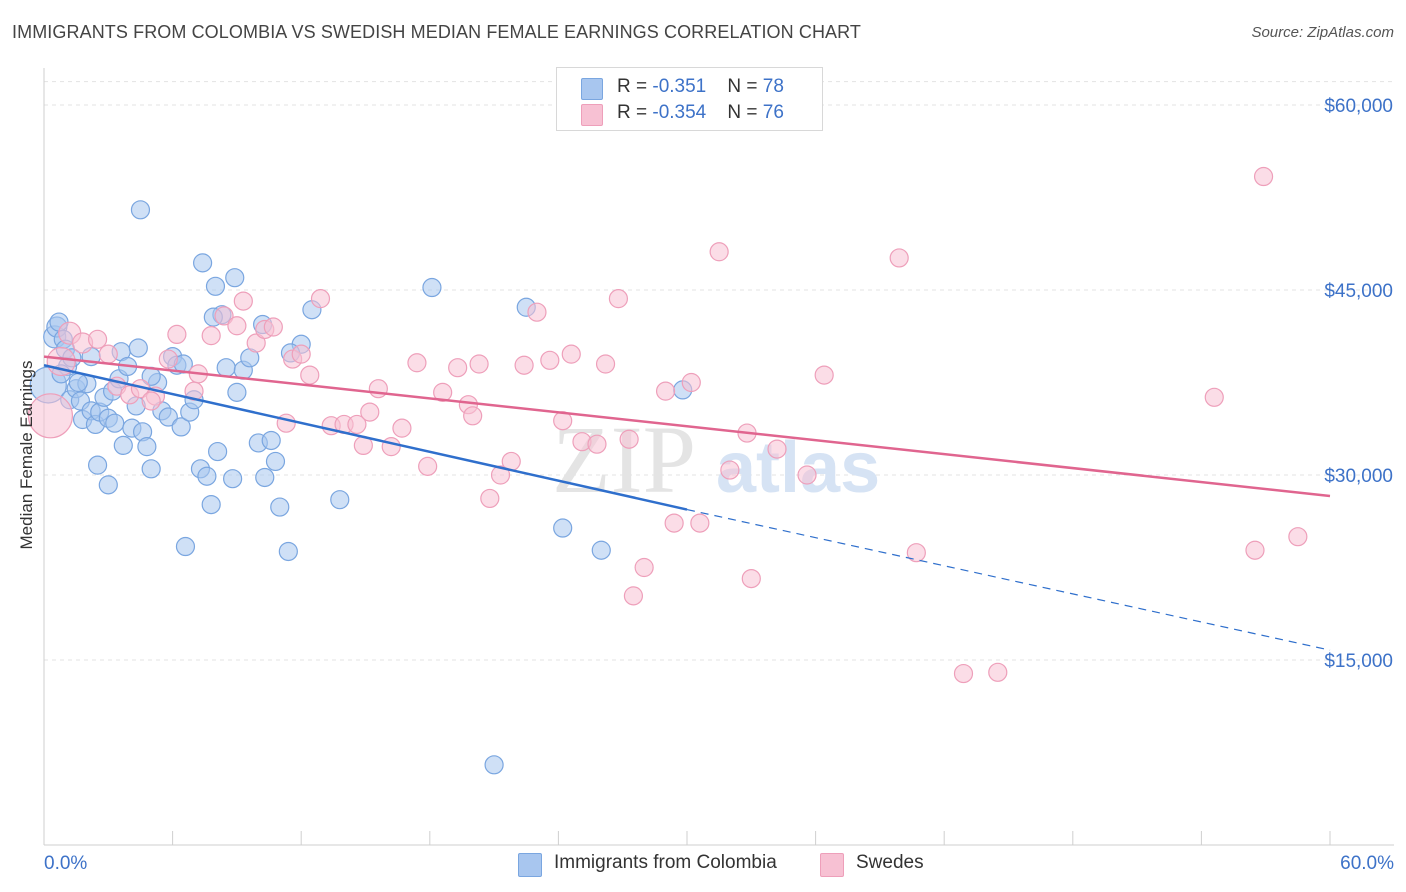 Image resolution: width=1406 pixels, height=892 pixels. I want to click on trend-line-colombia-extension, so click(1008, 579).